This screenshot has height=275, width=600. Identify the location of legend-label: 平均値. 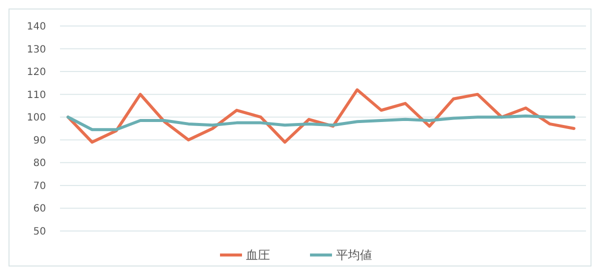
(354, 255).